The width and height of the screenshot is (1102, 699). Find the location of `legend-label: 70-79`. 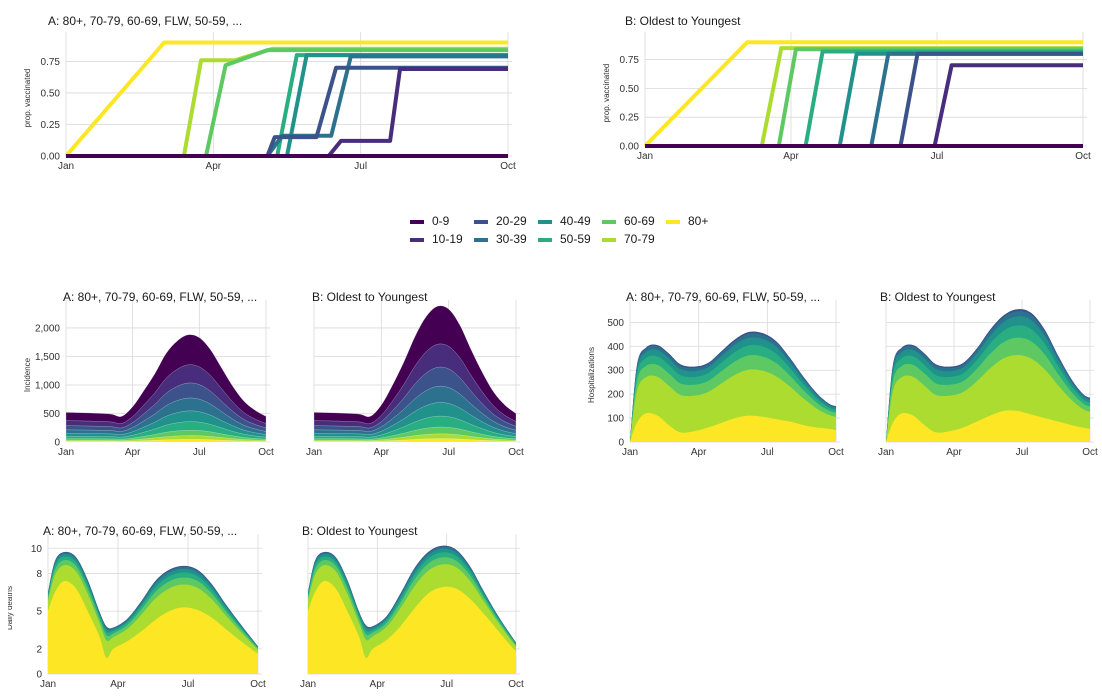

legend-label: 70-79 is located at coordinates (639, 239).